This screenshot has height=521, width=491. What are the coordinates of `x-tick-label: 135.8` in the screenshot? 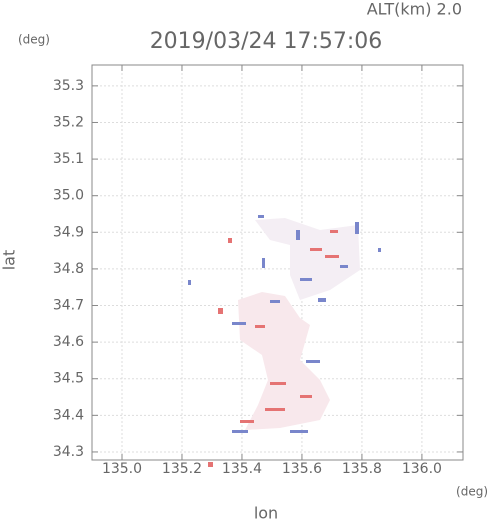 It's located at (362, 469).